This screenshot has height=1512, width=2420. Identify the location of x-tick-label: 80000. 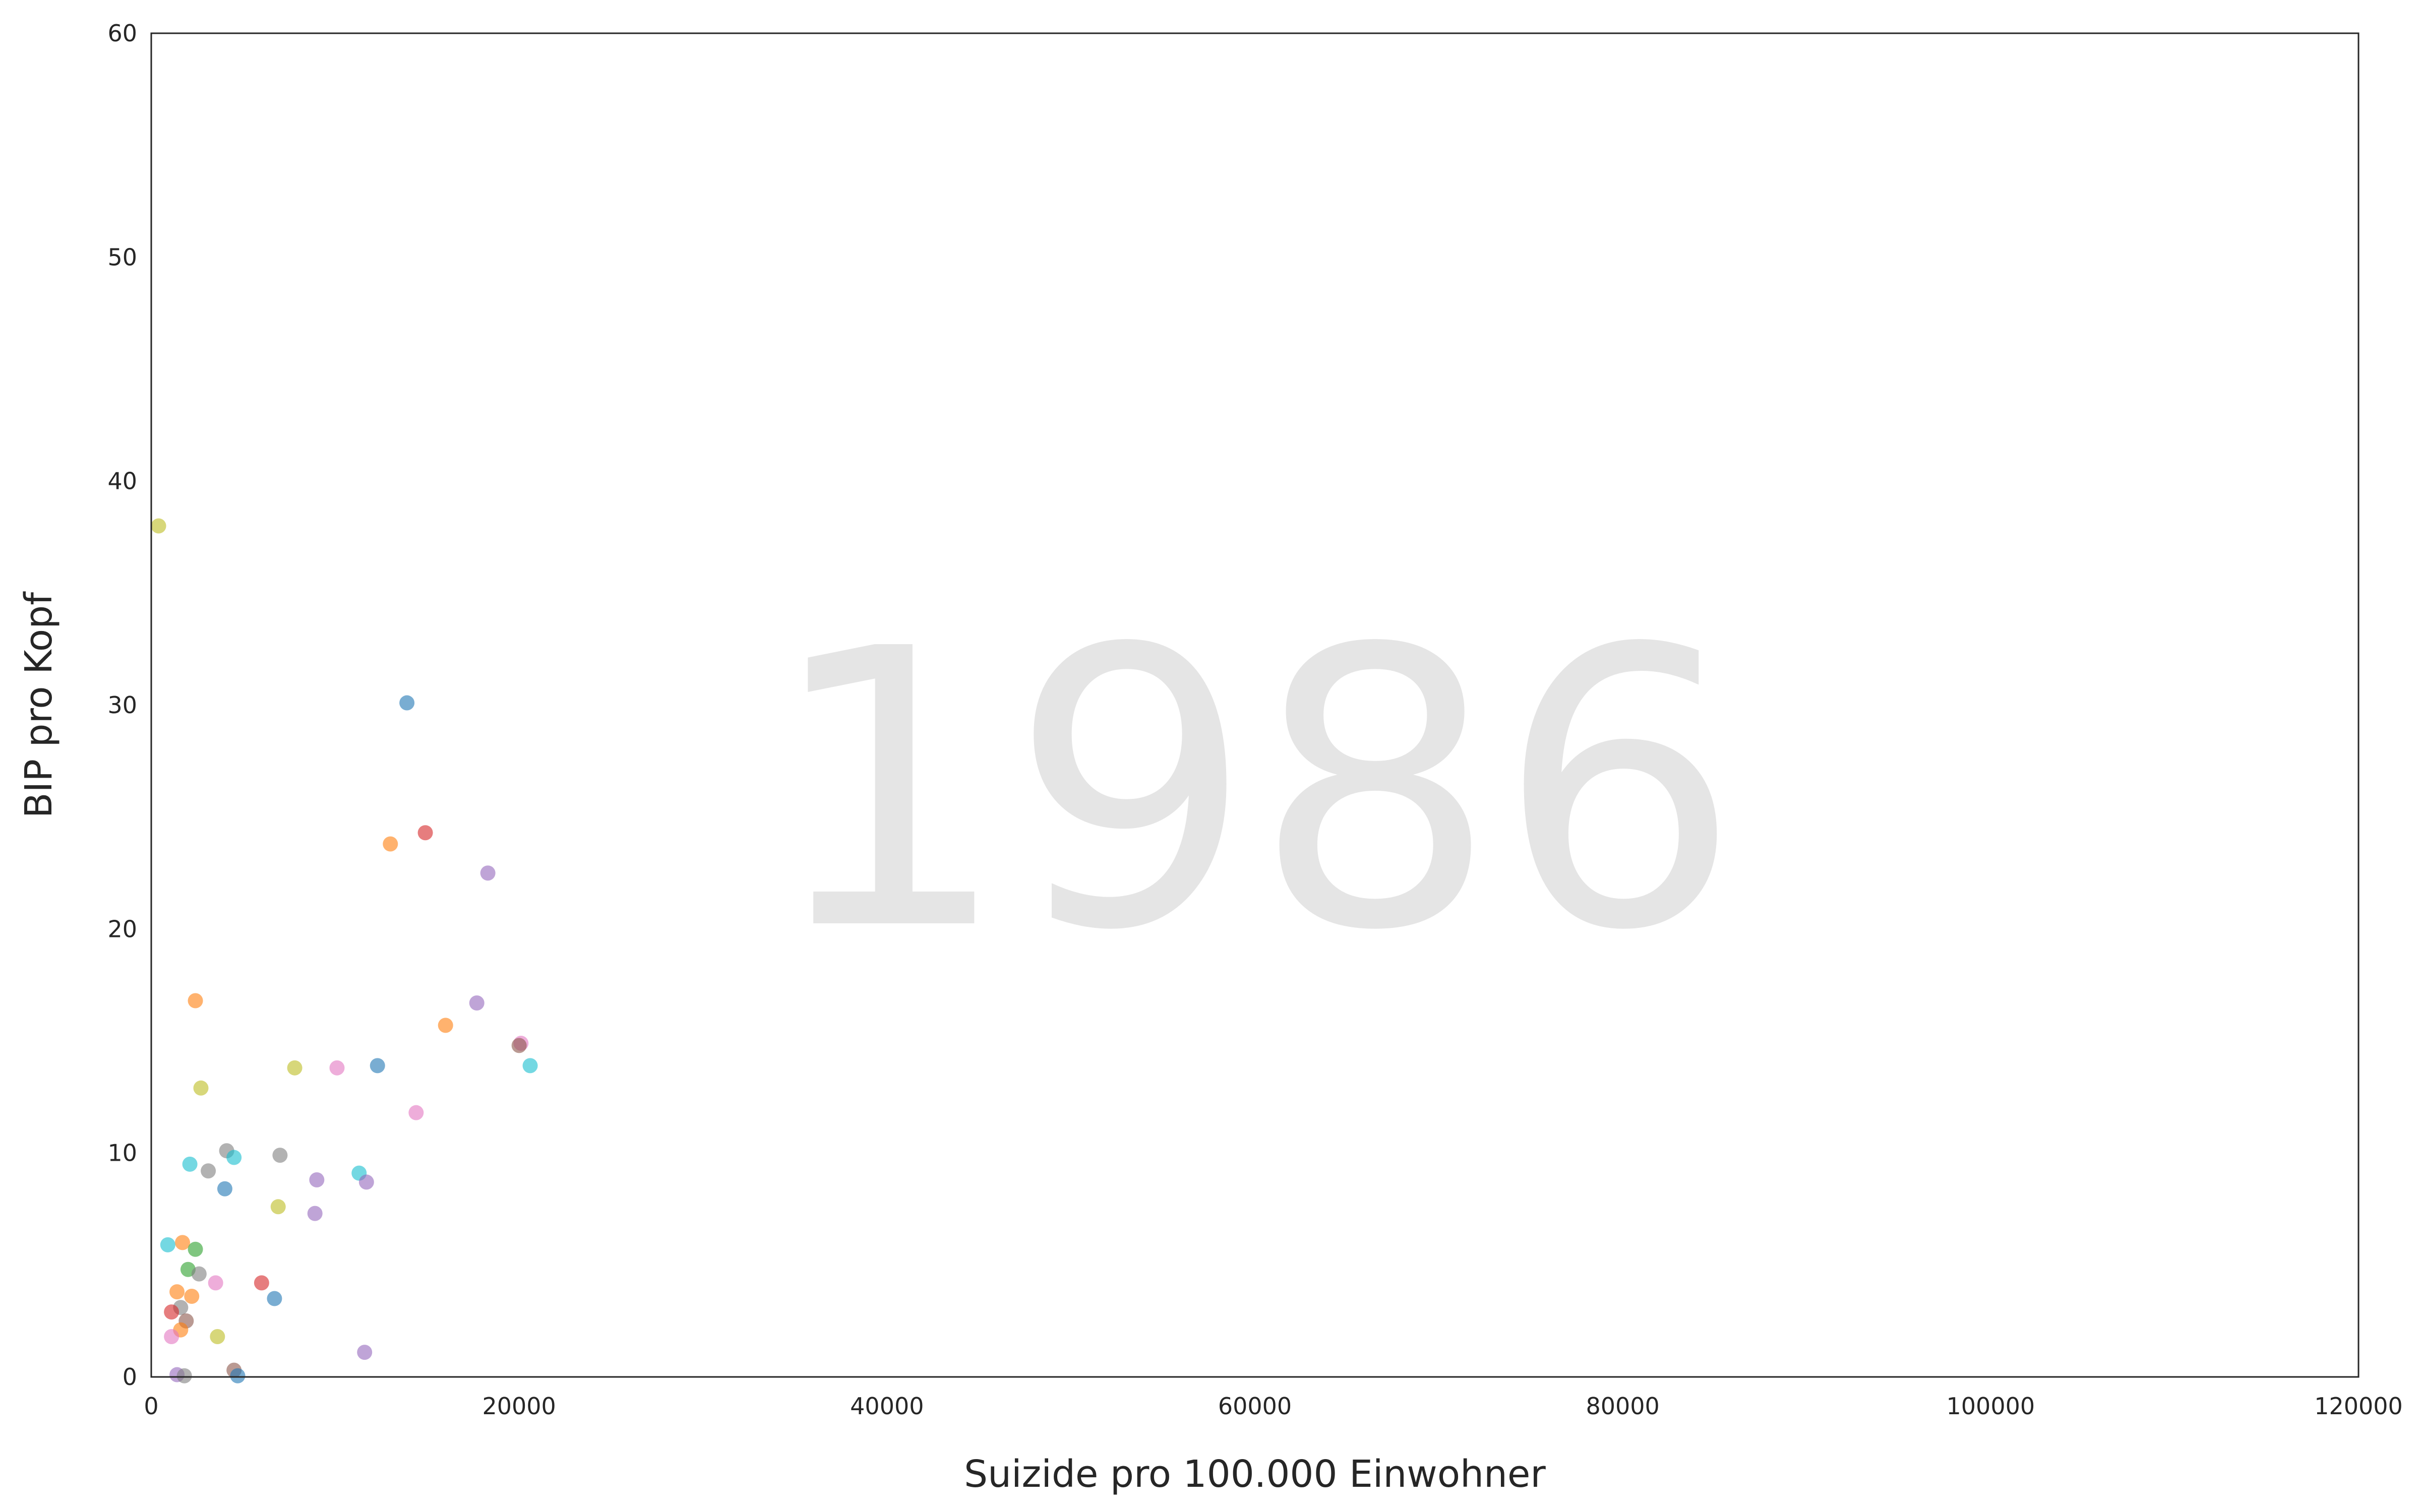
(1622, 1406).